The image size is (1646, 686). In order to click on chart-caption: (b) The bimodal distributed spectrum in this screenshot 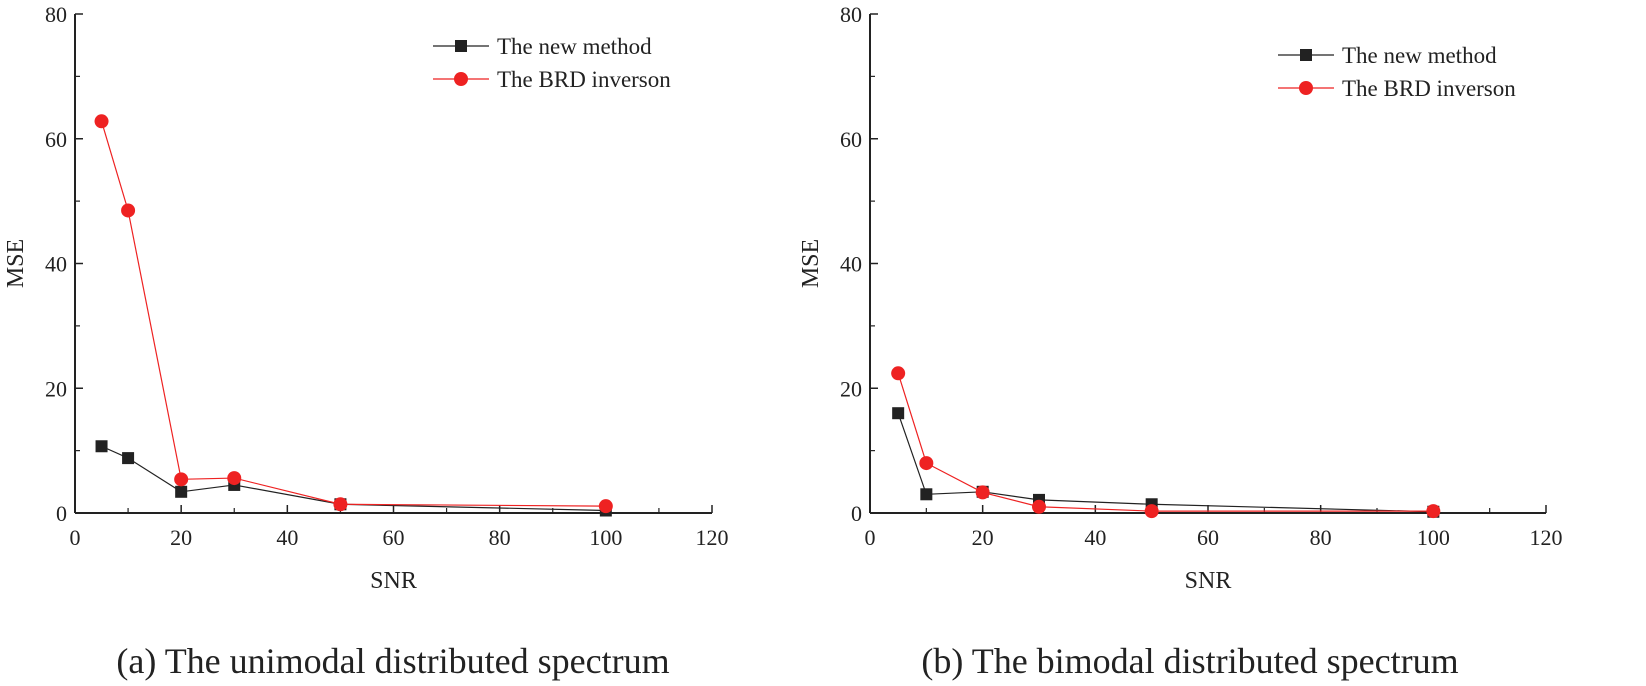, I will do `click(1189, 661)`.